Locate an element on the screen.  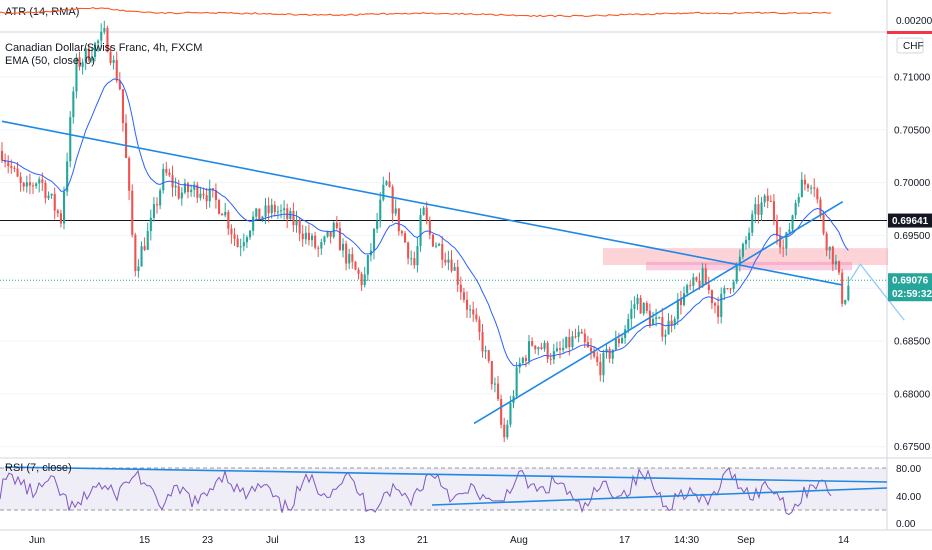
currency-label: CHF is located at coordinates (913, 46).